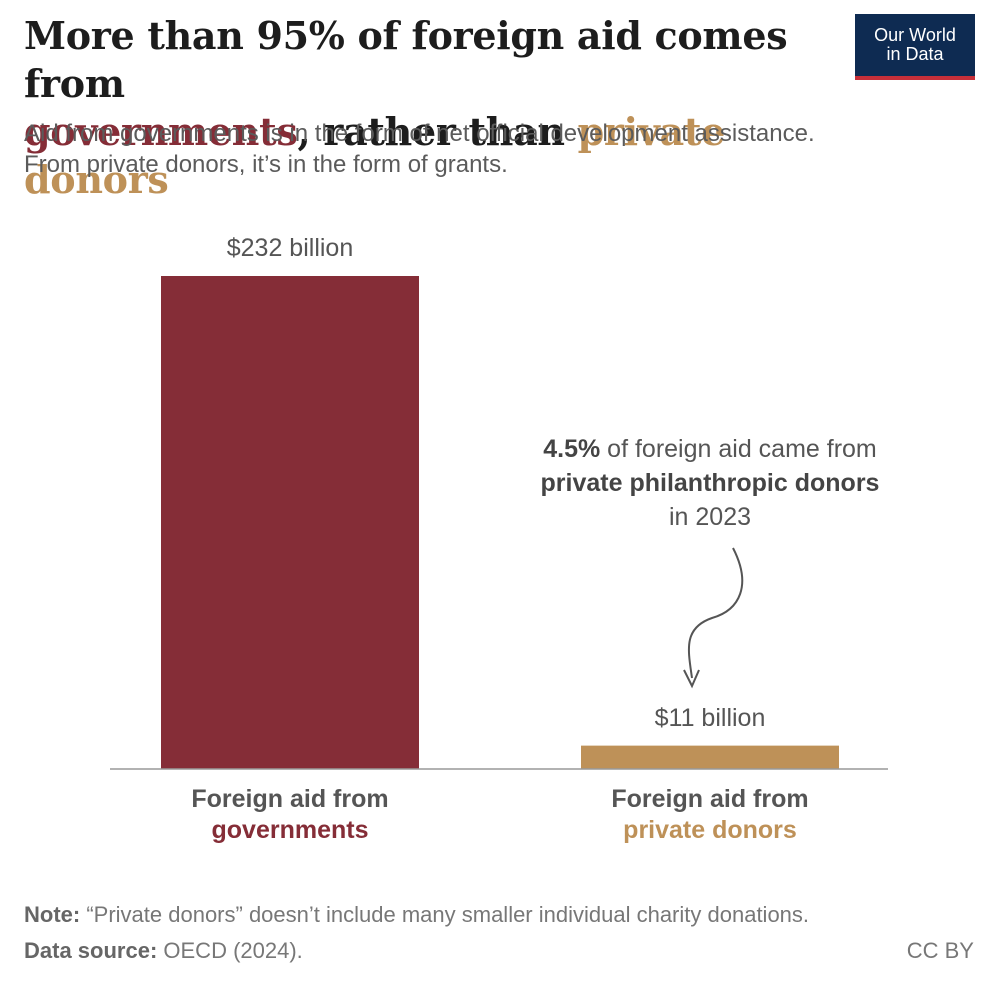 This screenshot has width=1000, height=988. I want to click on logo-line1: Our World, so click(915, 35).